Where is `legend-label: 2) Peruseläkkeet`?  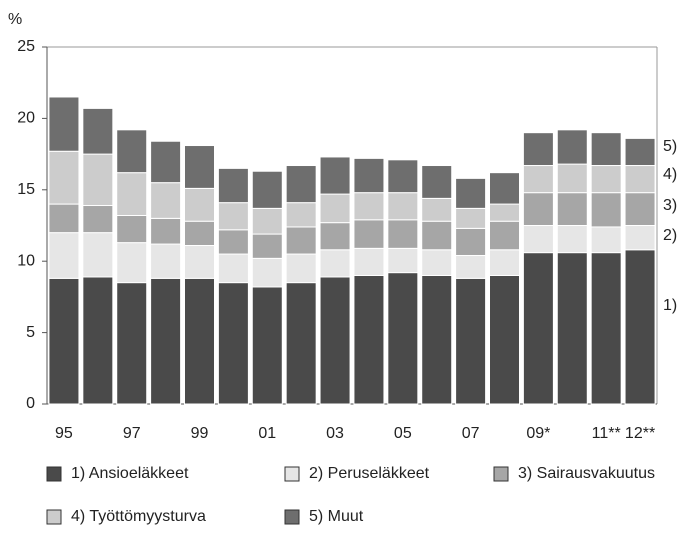
legend-label: 2) Peruseläkkeet is located at coordinates (369, 473).